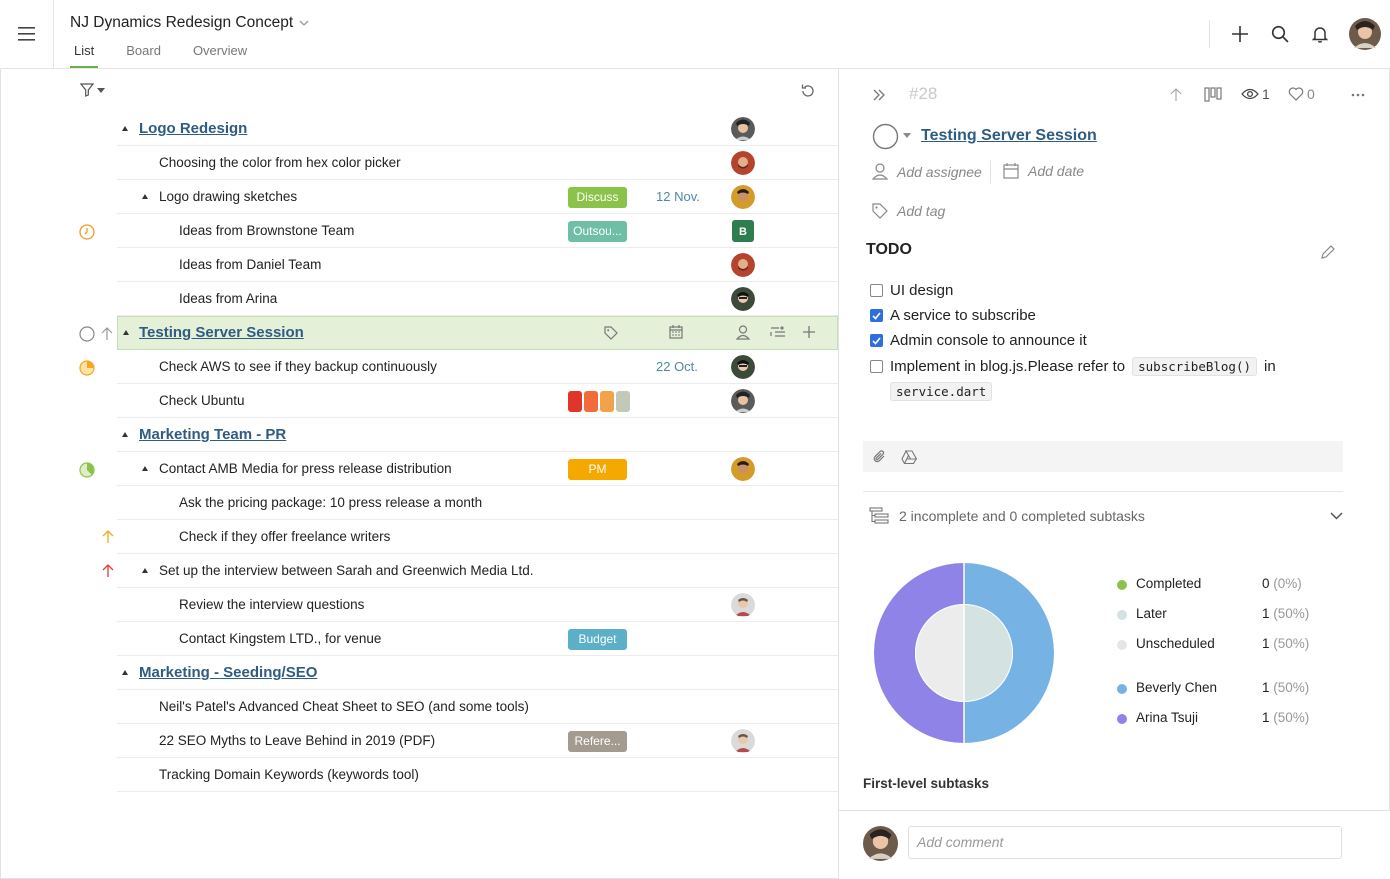 This screenshot has width=1390, height=879. I want to click on collapse-panel-icon, so click(879, 95).